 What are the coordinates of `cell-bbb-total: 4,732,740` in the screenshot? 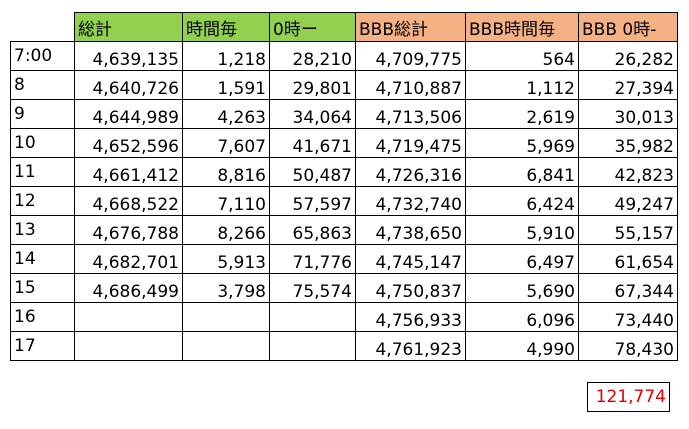 It's located at (410, 201).